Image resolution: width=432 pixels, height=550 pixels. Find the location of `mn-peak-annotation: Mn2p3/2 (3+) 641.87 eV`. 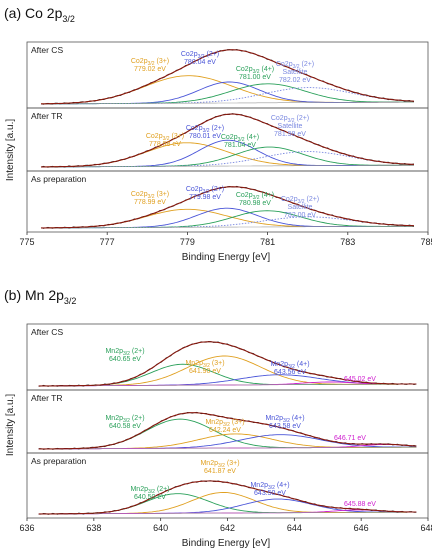

mn-peak-annotation: Mn2p3/2 (3+) 641.87 eV is located at coordinates (219, 467).